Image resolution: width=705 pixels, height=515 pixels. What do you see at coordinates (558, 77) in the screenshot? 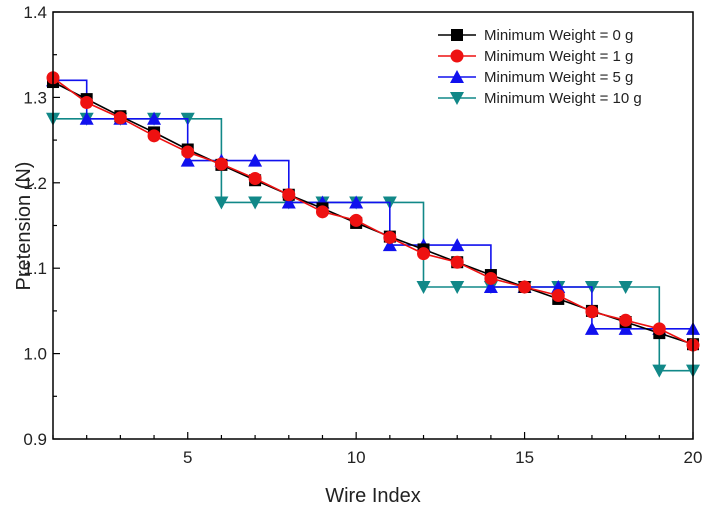
I see `legend-label: Minimum Weight = 5 g` at bounding box center [558, 77].